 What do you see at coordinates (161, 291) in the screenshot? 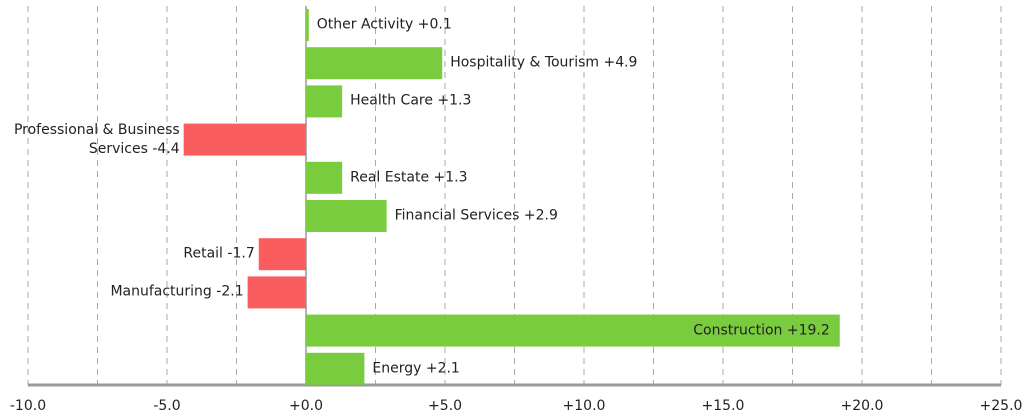
I see `category-label: Manufacturing` at bounding box center [161, 291].